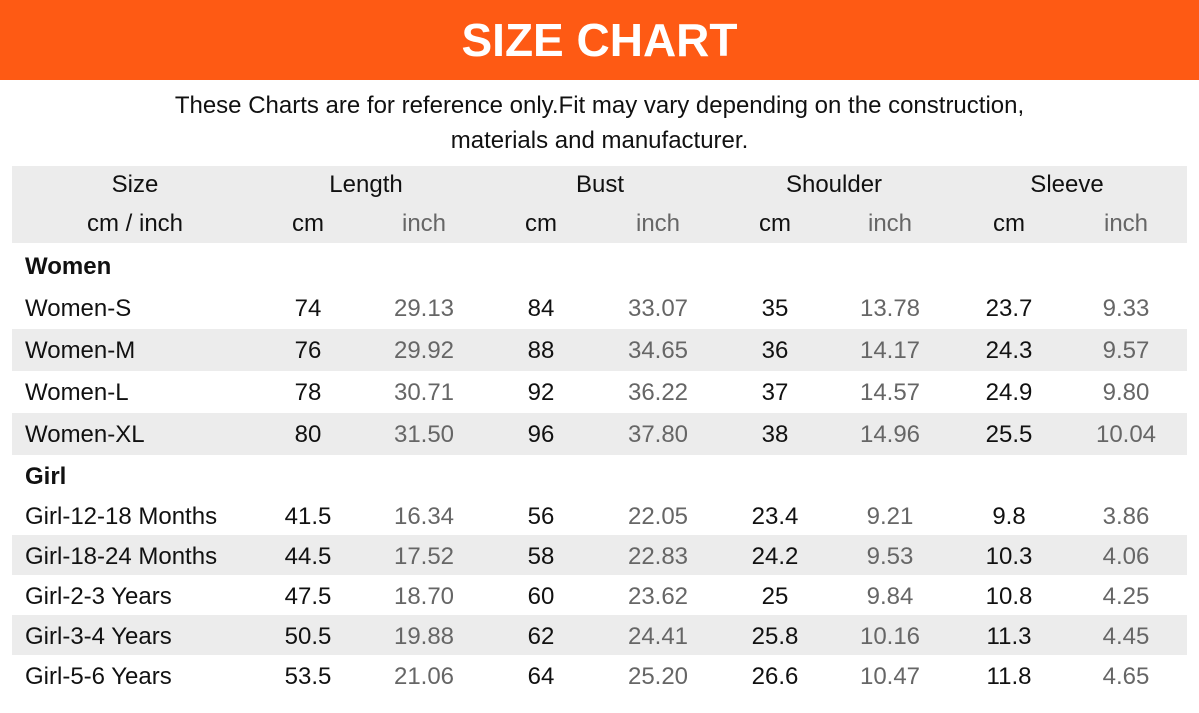 This screenshot has height=713, width=1199. Describe the element at coordinates (775, 350) in the screenshot. I see `value-cell: 36` at that location.